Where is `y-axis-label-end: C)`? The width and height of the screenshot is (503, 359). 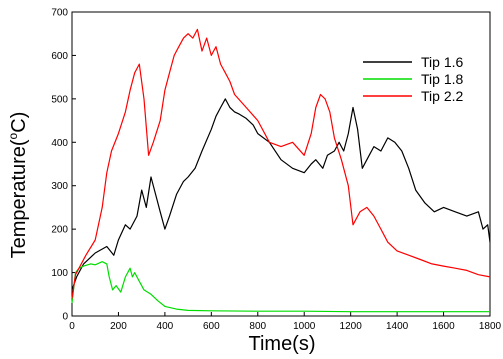 y-axis-label-end: C) is located at coordinates (19, 122).